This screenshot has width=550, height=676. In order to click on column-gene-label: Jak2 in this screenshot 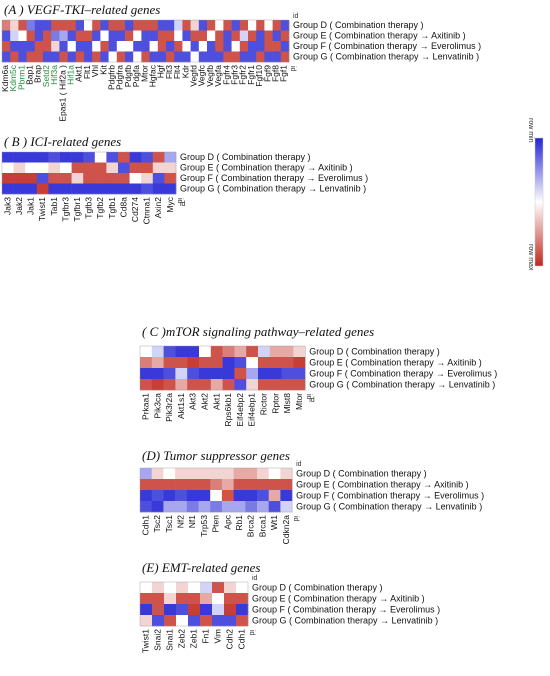, I will do `click(19, 206)`.